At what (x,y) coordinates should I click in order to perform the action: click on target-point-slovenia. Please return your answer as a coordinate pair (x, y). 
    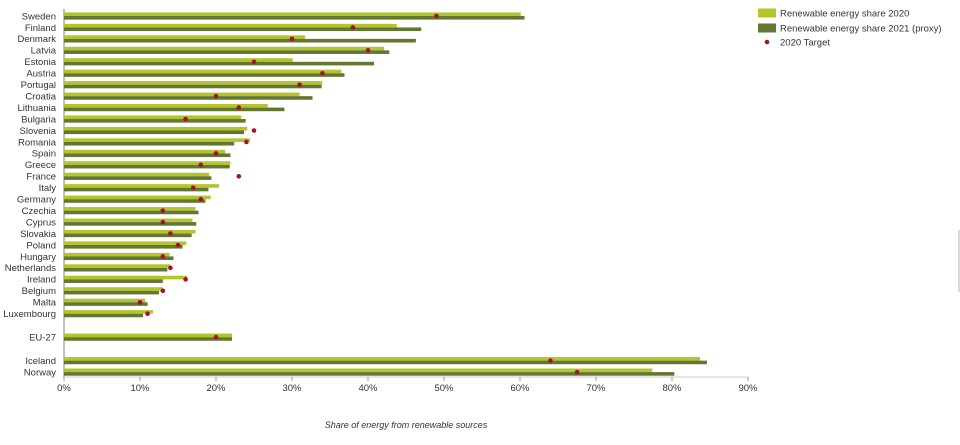
    Looking at the image, I should click on (254, 130).